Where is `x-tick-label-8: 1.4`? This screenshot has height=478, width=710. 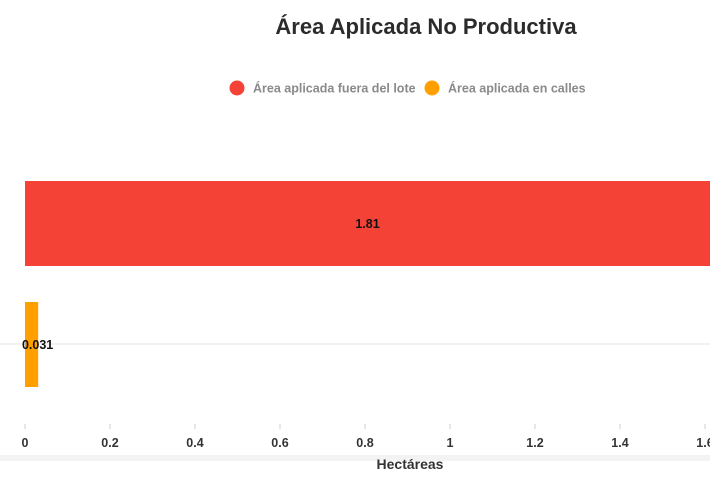 x-tick-label-8: 1.4 is located at coordinates (619, 443).